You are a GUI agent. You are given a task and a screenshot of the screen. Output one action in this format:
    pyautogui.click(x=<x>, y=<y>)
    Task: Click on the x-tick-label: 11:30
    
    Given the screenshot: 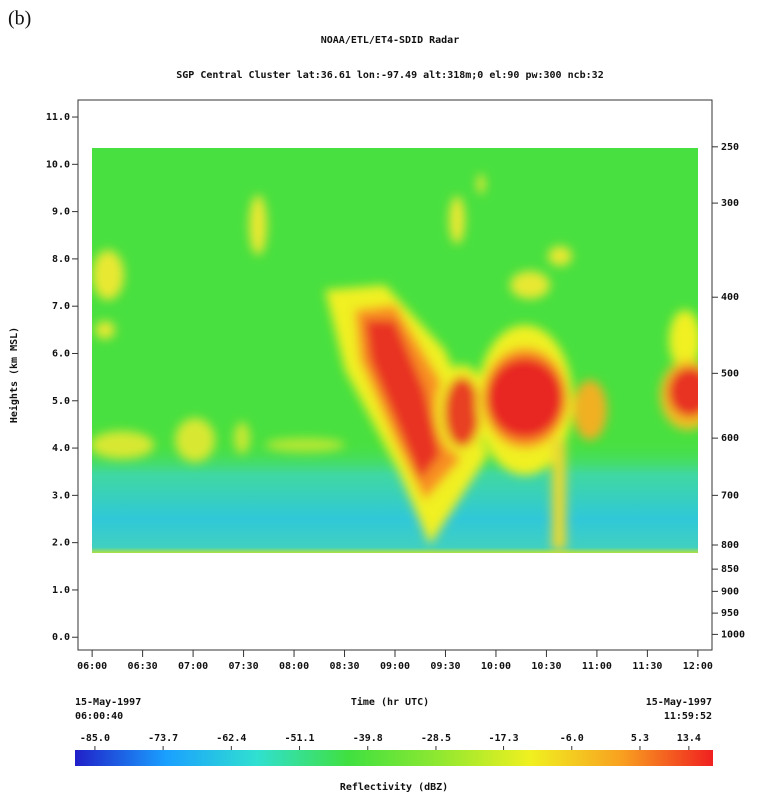 What is the action you would take?
    pyautogui.click(x=647, y=666)
    